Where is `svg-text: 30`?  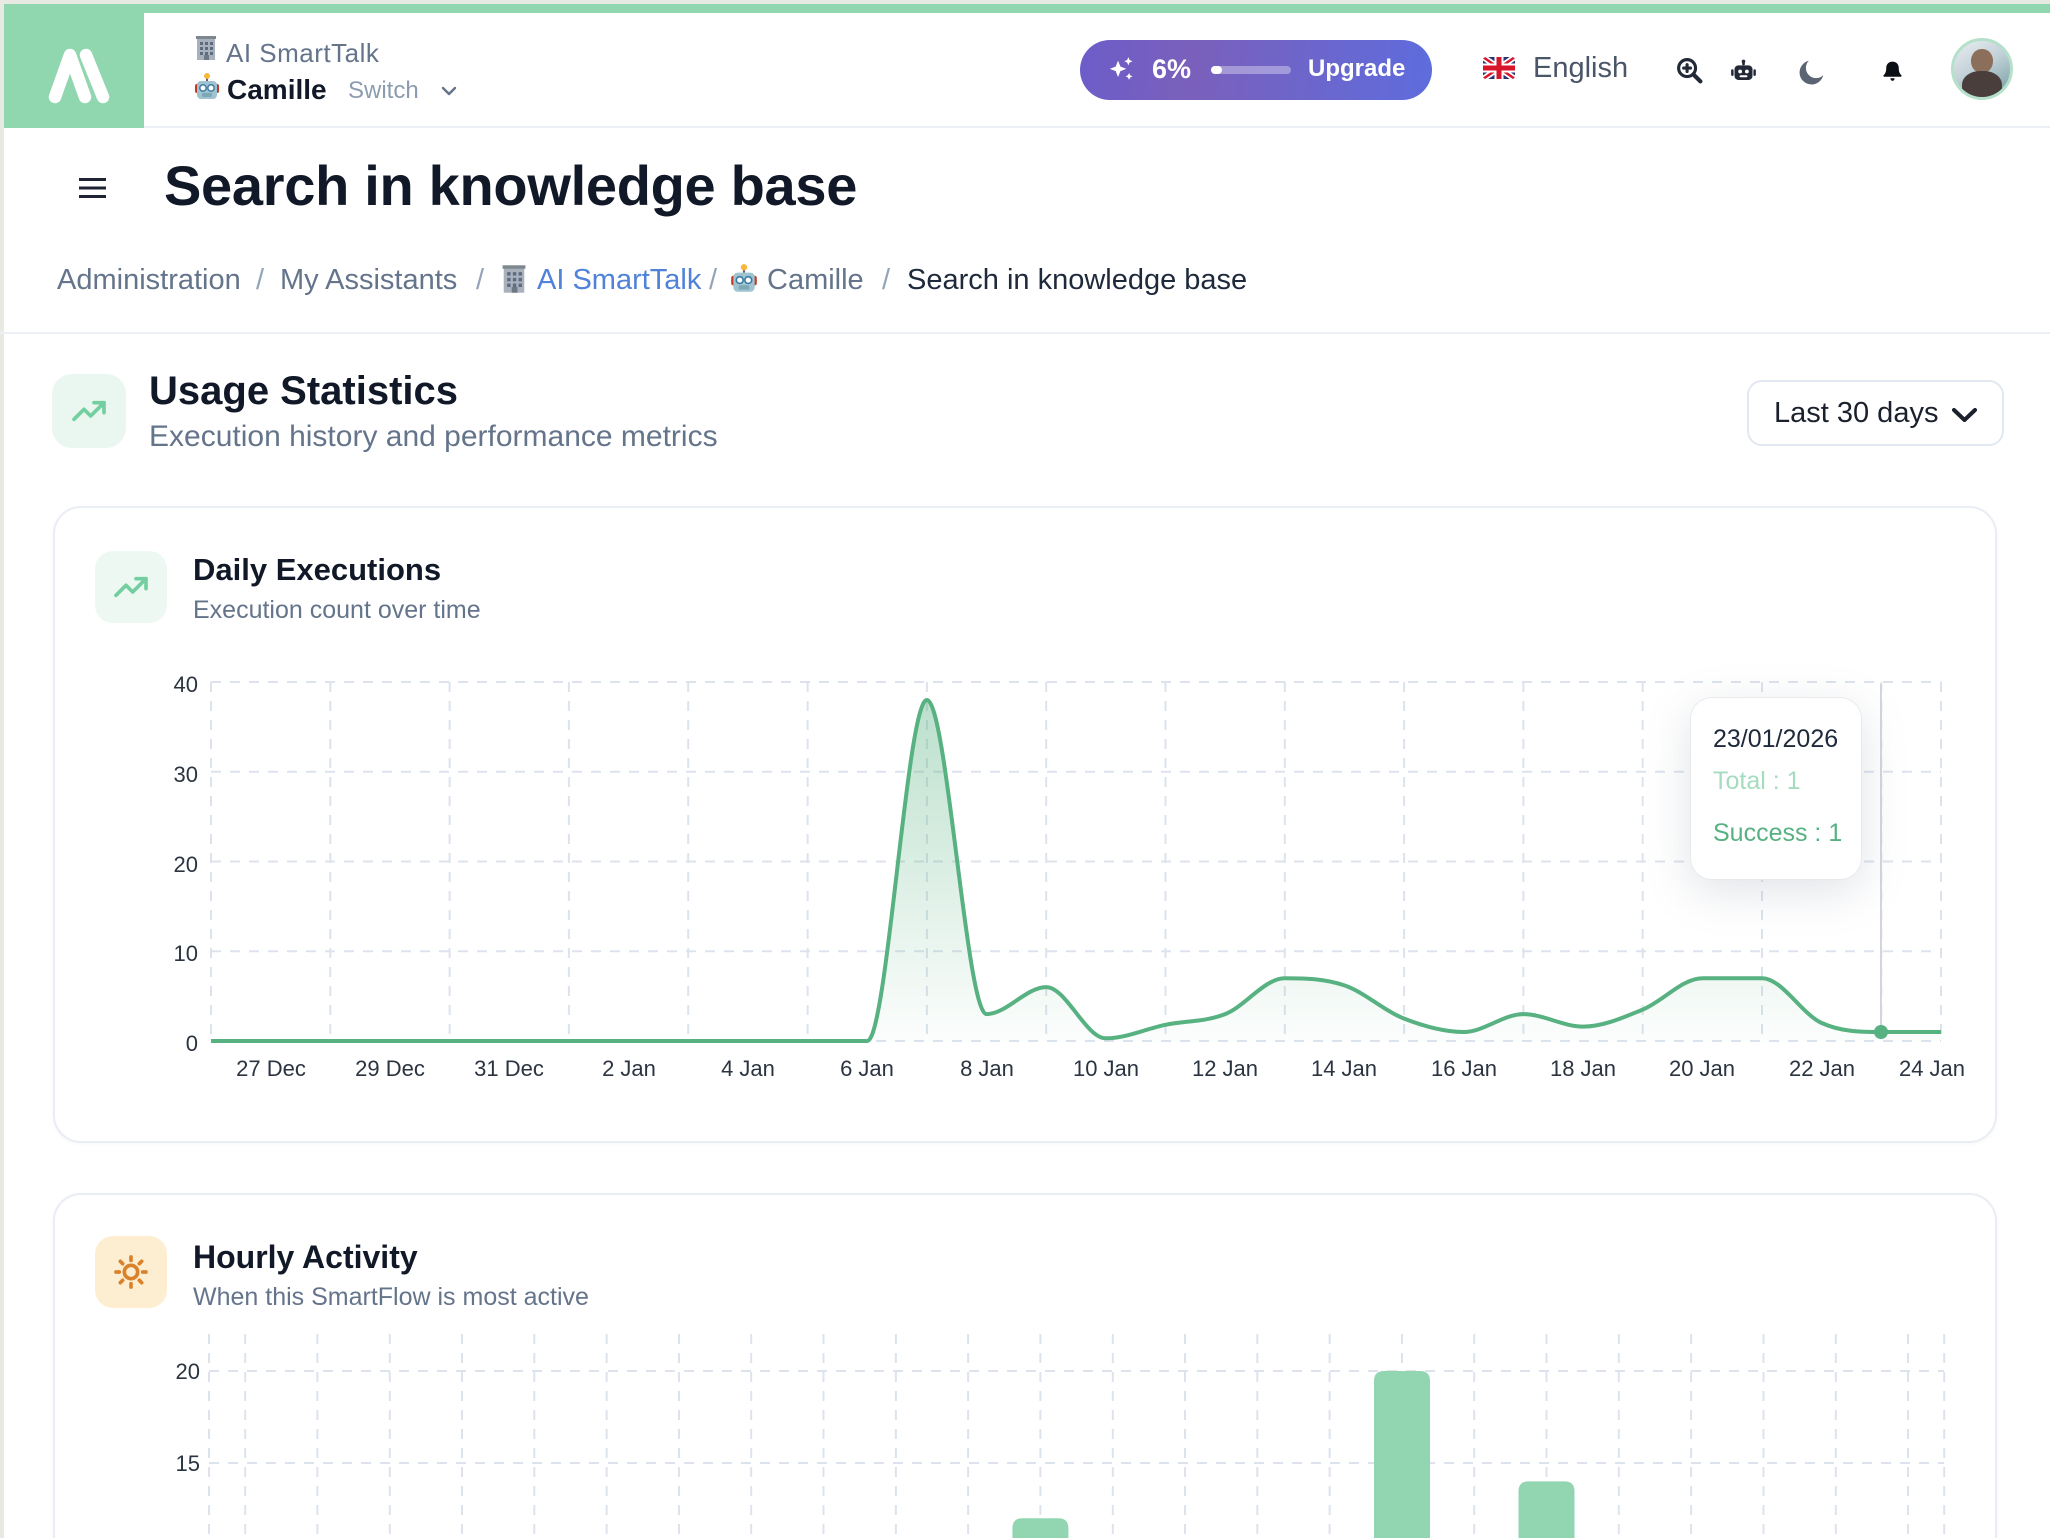 svg-text: 30 is located at coordinates (186, 774).